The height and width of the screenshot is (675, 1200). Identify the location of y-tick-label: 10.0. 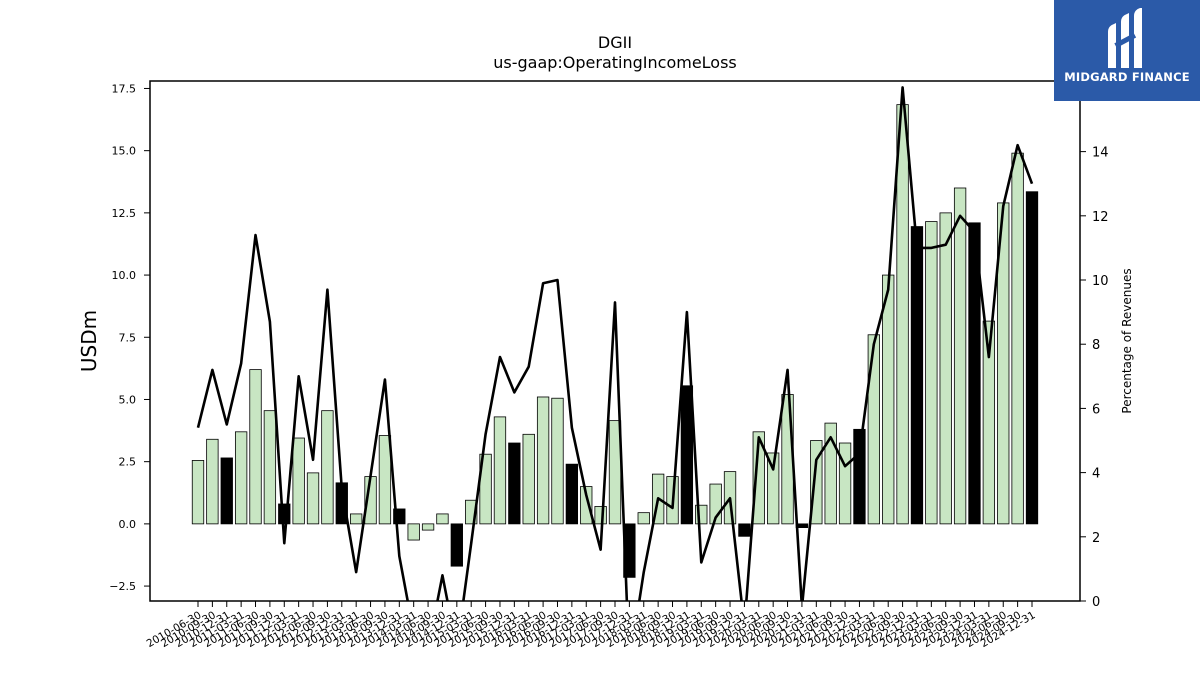
(124, 275).